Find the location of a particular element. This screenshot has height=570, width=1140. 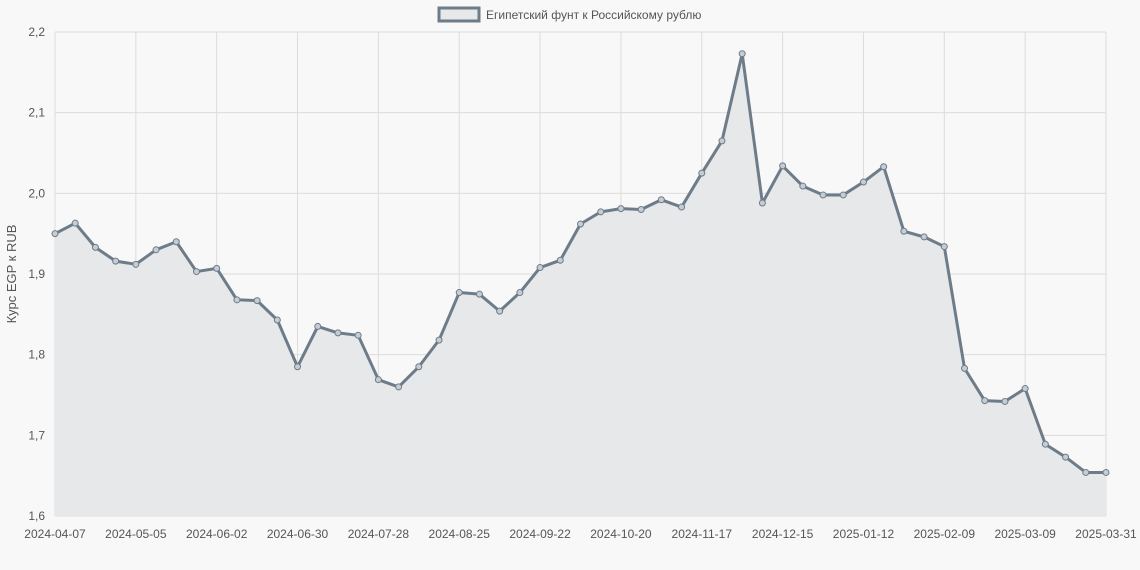

y-tick-label: 1,9 is located at coordinates (36, 274).